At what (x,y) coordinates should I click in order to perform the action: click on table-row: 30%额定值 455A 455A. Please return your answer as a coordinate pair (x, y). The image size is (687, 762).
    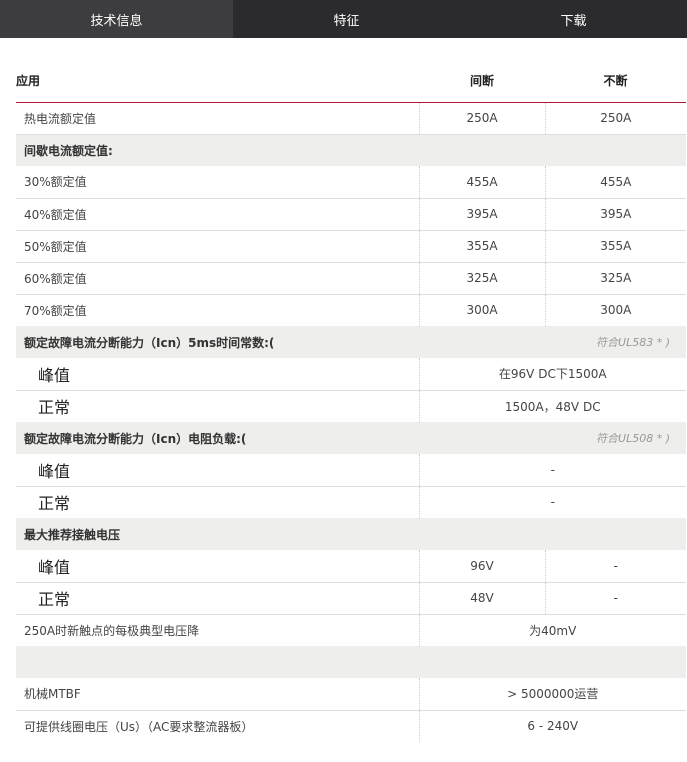
    Looking at the image, I should click on (351, 182).